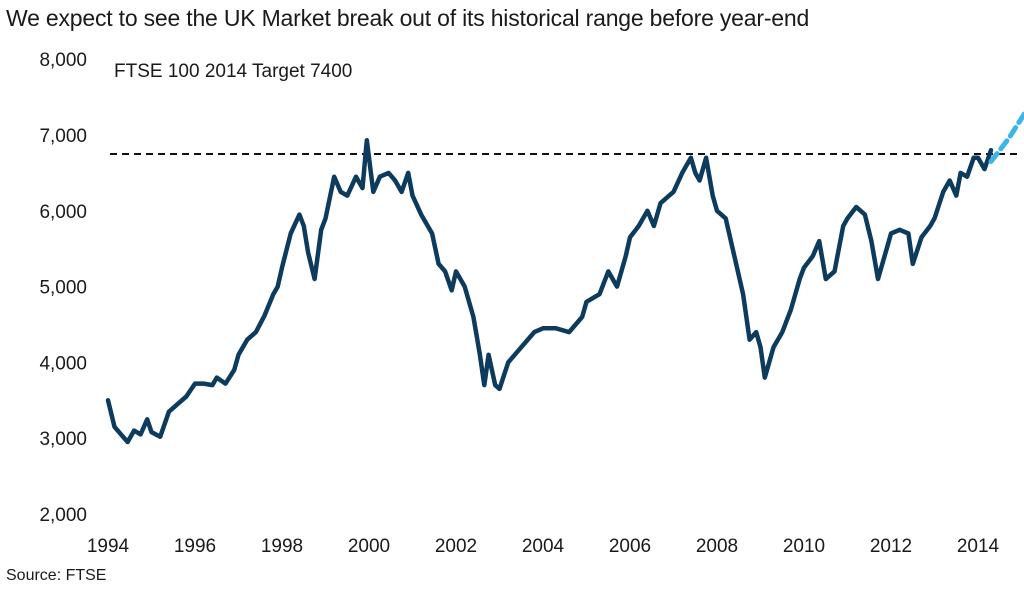 This screenshot has width=1024, height=595. Describe the element at coordinates (63, 60) in the screenshot. I see `y-tick-label: 8,000` at that location.